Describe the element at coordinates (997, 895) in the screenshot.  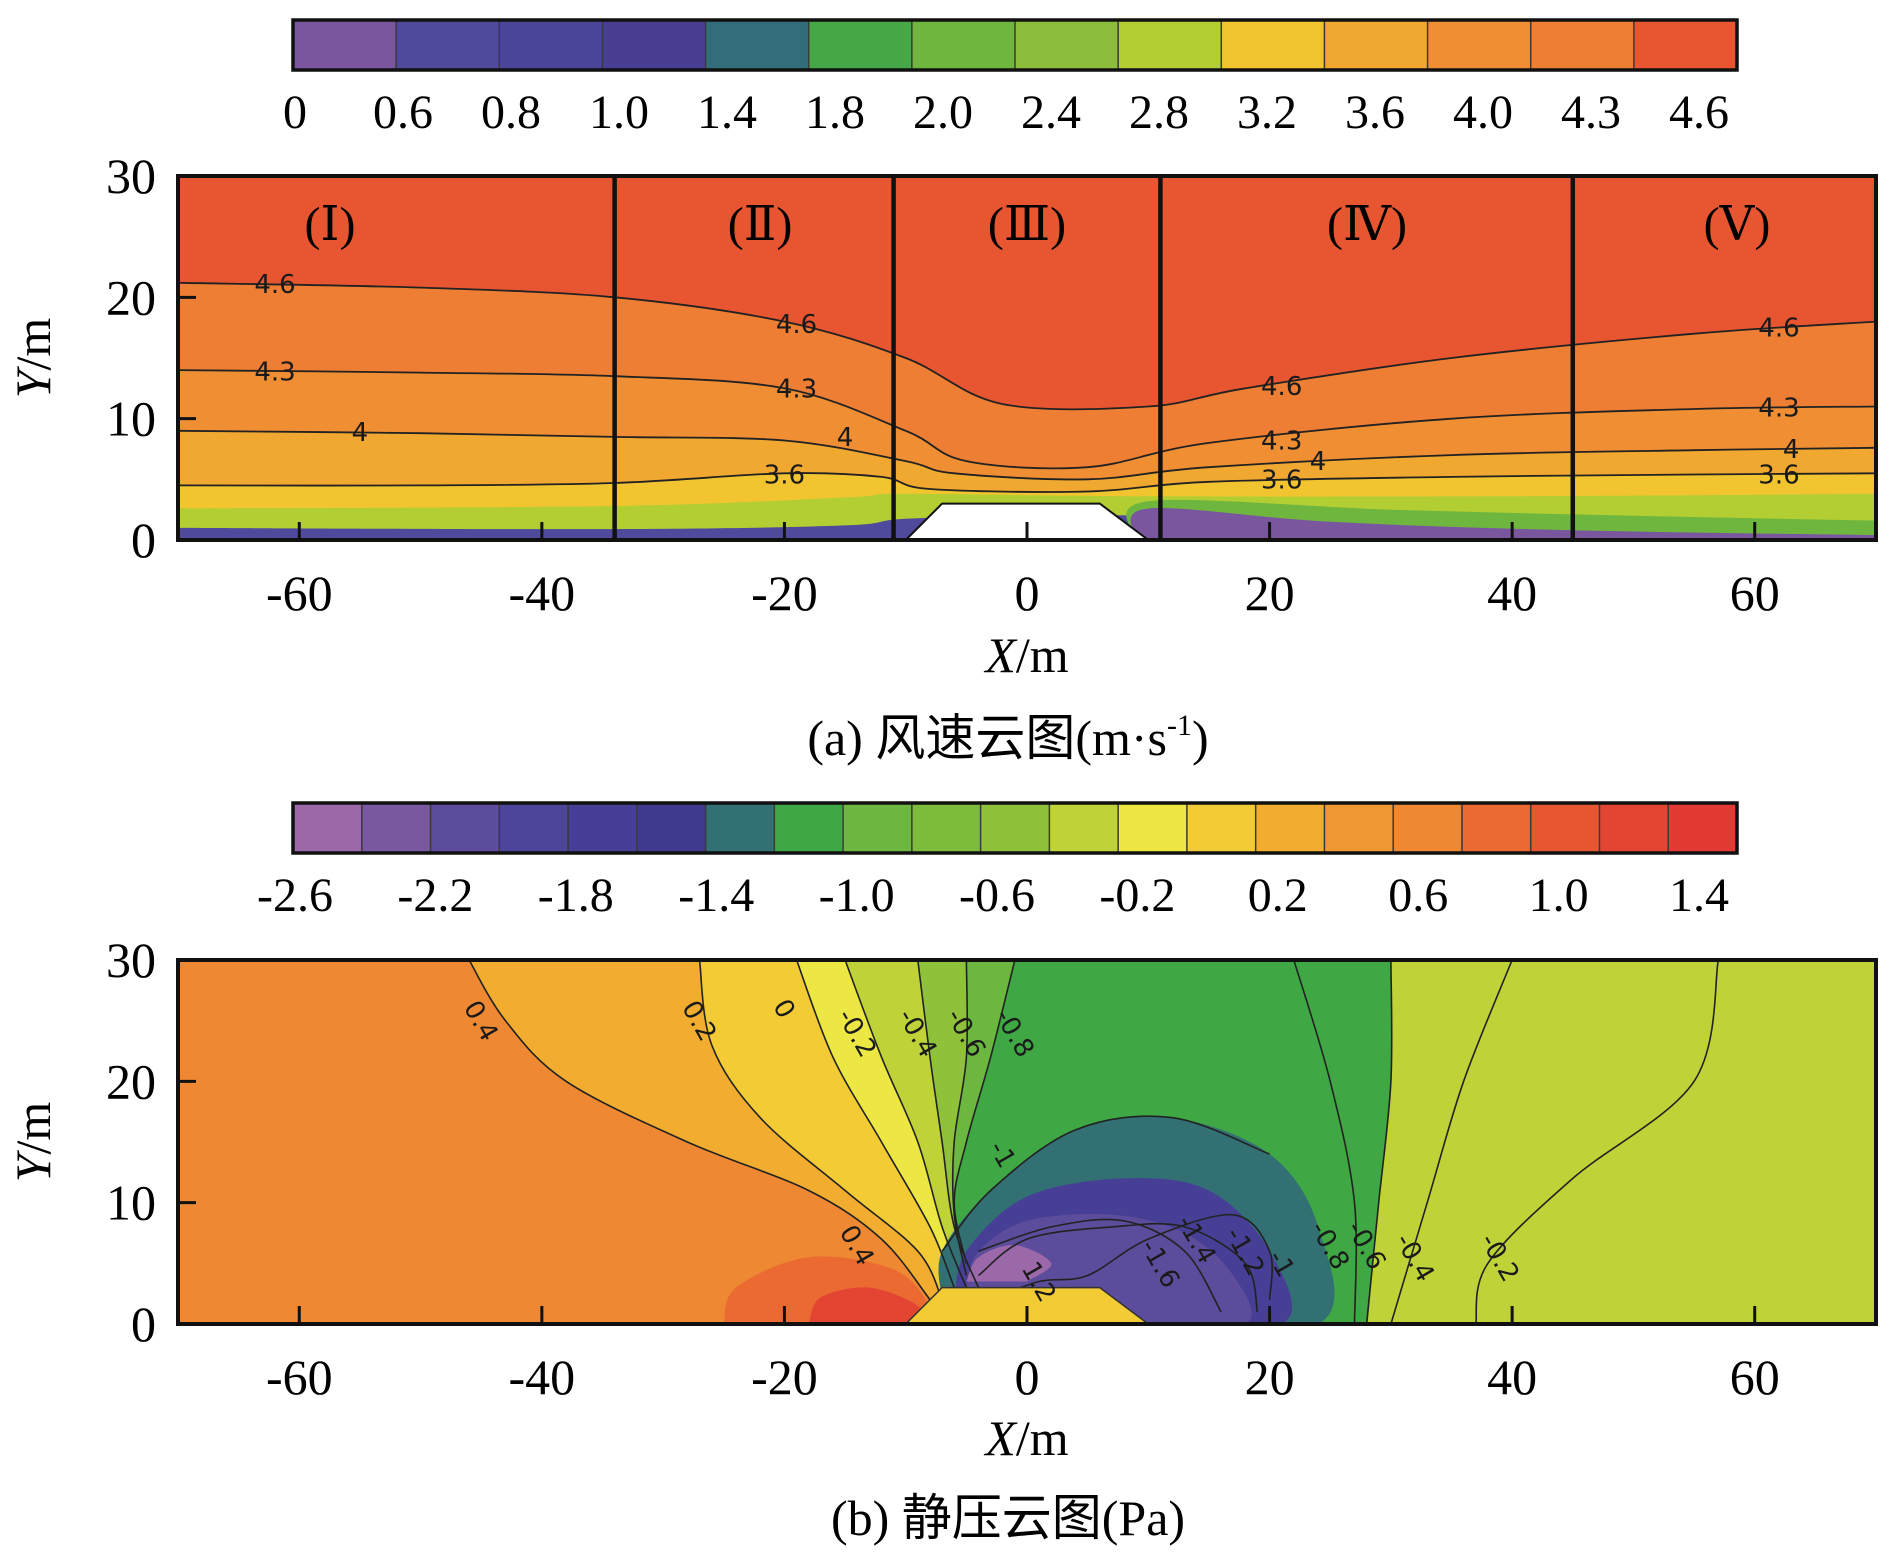
I see `pressure-colorbar-tick-label: -0.6` at that location.